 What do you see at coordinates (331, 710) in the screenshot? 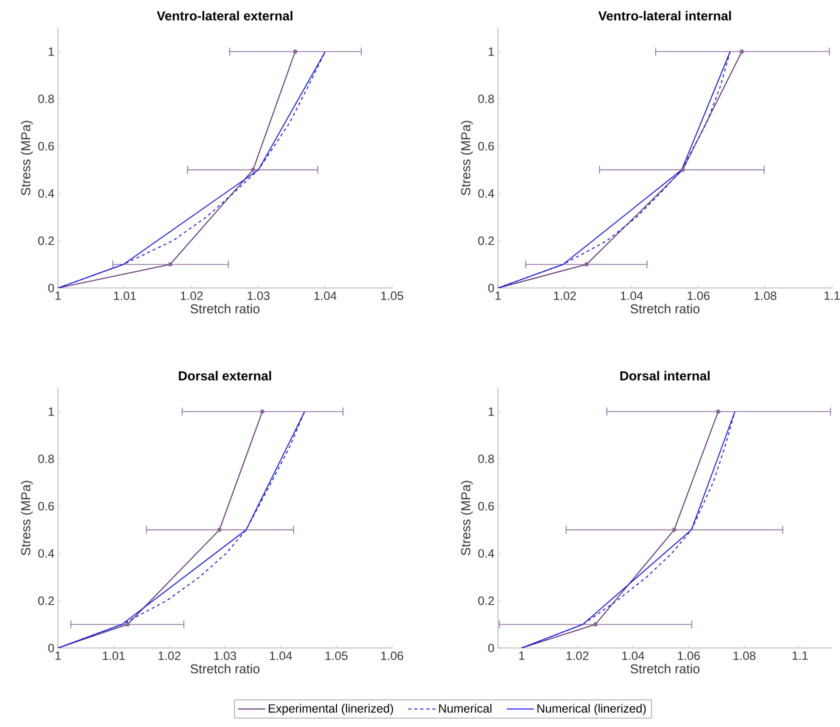
I see `legend-label: Experimental (linerized)` at bounding box center [331, 710].